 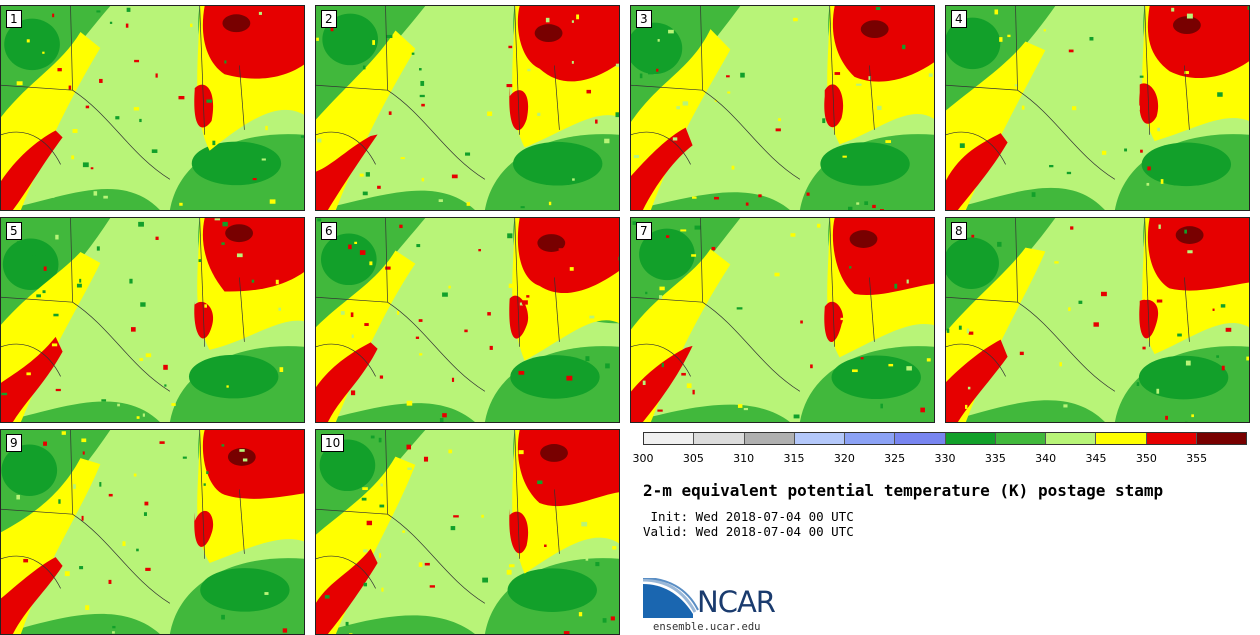 I want to click on theta-e-field, so click(x=782, y=108).